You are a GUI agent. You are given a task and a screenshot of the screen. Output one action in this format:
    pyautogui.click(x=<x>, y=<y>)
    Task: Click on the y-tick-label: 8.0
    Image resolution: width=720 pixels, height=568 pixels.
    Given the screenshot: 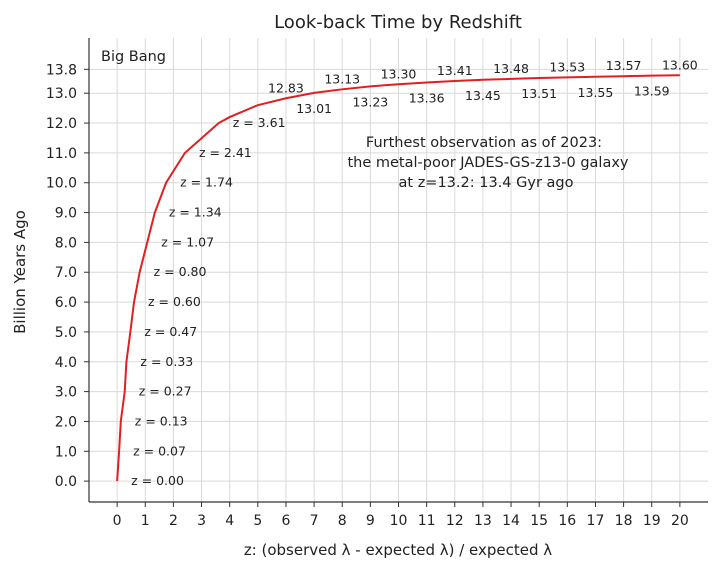 What is the action you would take?
    pyautogui.click(x=66, y=243)
    